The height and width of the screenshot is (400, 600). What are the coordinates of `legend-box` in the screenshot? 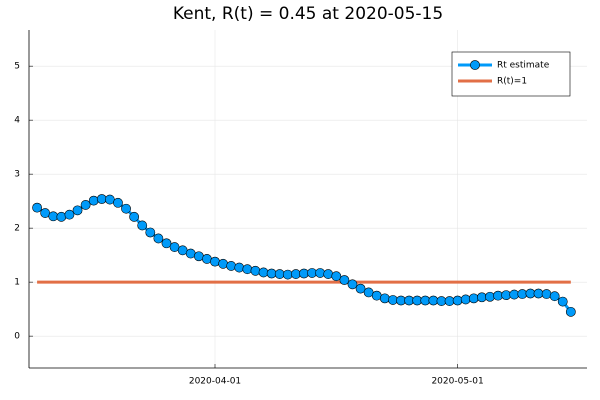 It's located at (511, 74).